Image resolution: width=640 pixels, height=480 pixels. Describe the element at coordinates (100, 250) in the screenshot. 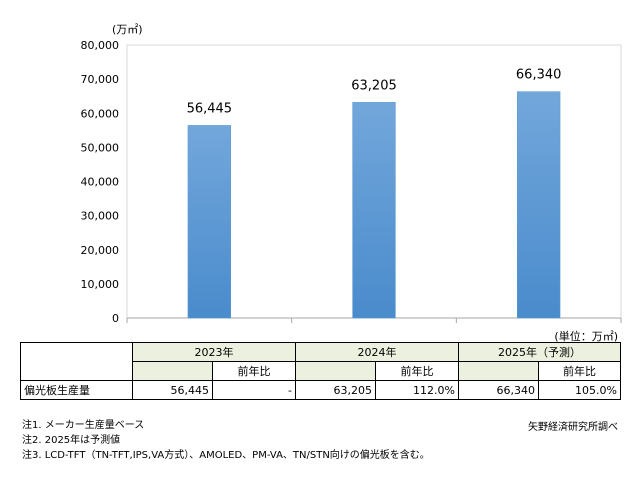

I see `y-tick-label: 20,000` at that location.